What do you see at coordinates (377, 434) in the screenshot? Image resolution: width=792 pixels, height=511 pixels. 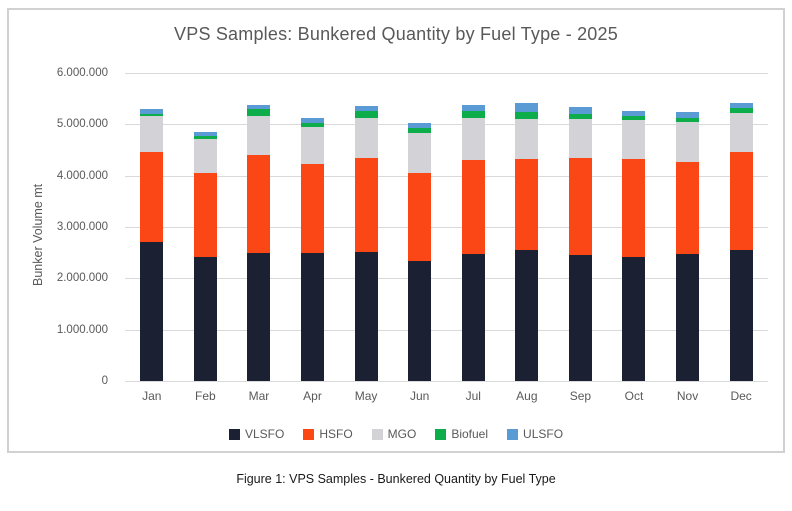 I see `legend-swatch-mgo` at bounding box center [377, 434].